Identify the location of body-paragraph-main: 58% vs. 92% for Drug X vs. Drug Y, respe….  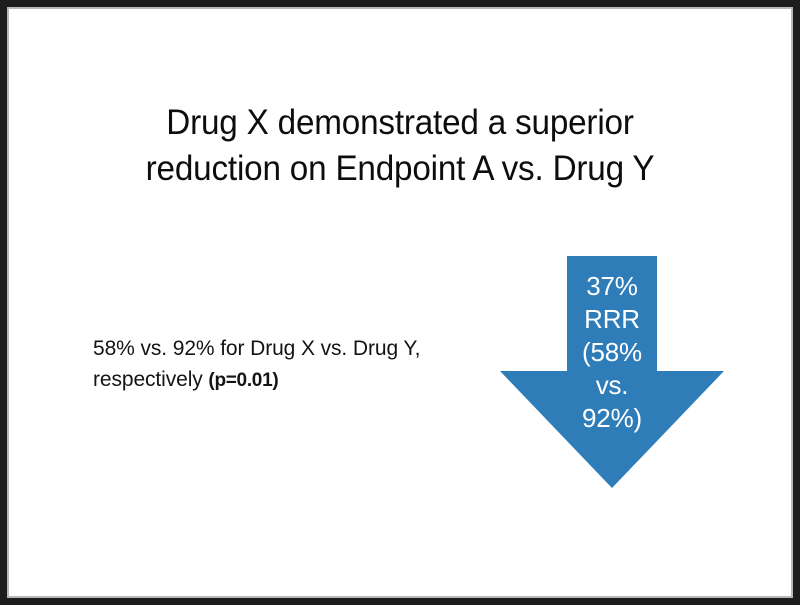
(257, 364).